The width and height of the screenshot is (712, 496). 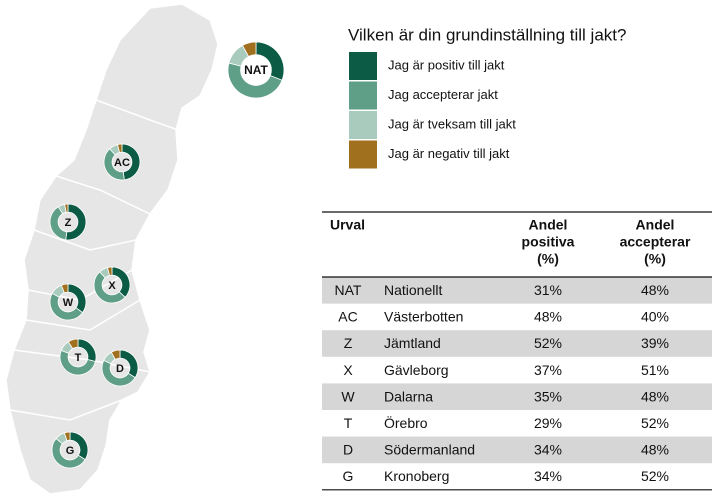 What do you see at coordinates (655, 242) in the screenshot?
I see `table-header: accepterar` at bounding box center [655, 242].